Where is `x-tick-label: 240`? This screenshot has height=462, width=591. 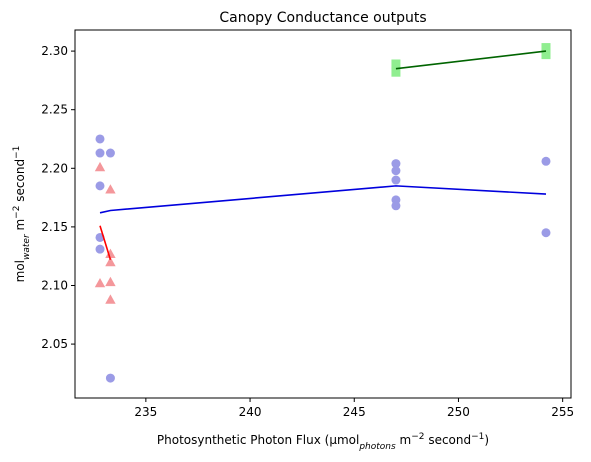
x-tick-label: 240 is located at coordinates (250, 412).